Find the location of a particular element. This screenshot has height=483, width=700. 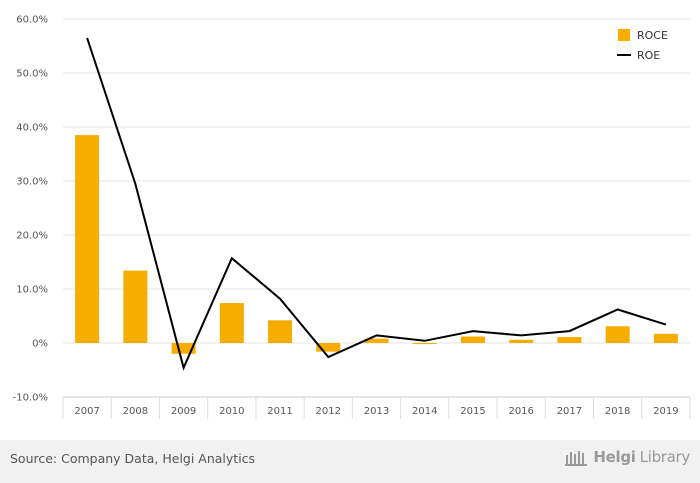

y-axis-ticks: 60.0% 50.0% 40.0% 30.0% 20.0% 10.0% 0% -10.0% is located at coordinates (30, 209).